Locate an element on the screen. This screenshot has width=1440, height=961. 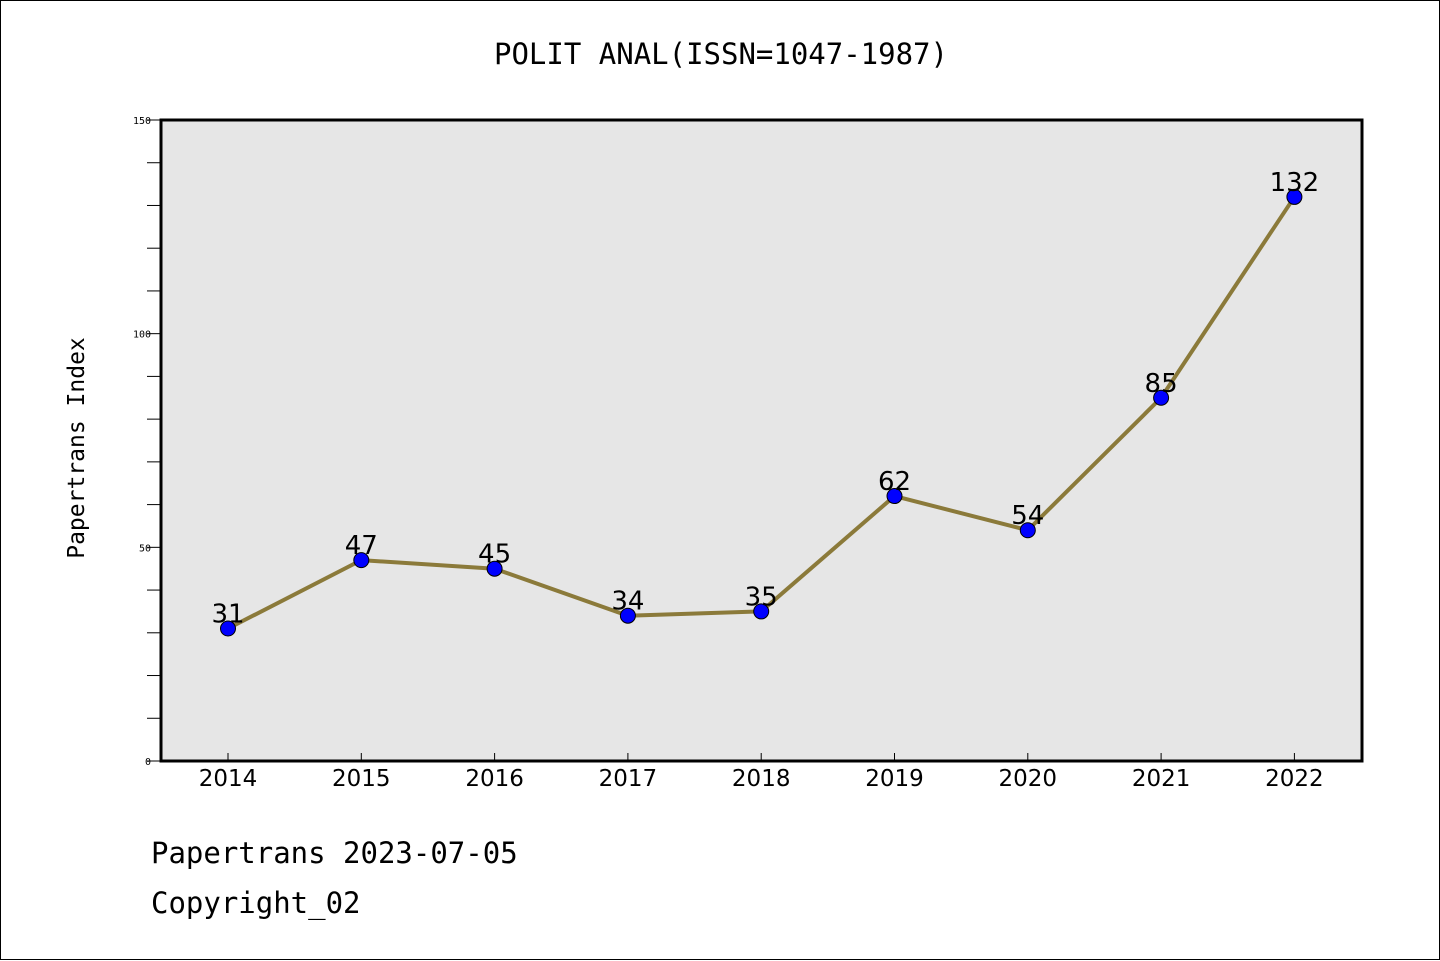
data-label: 34 is located at coordinates (627, 602).